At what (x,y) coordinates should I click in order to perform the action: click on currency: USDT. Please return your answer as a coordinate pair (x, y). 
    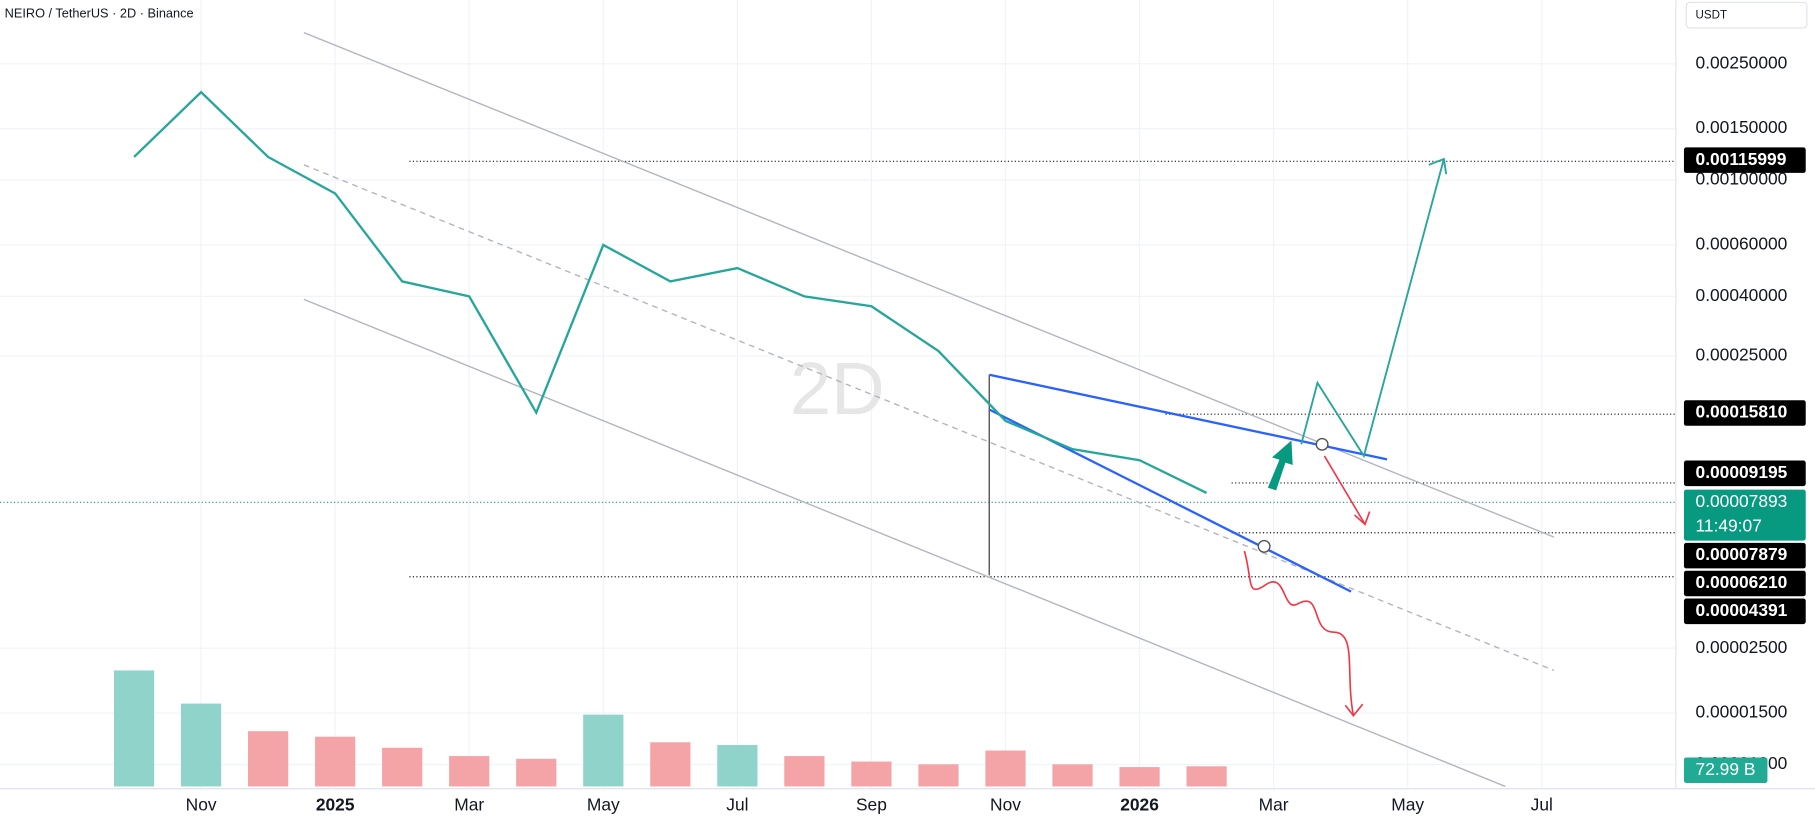
    Looking at the image, I should click on (1712, 15).